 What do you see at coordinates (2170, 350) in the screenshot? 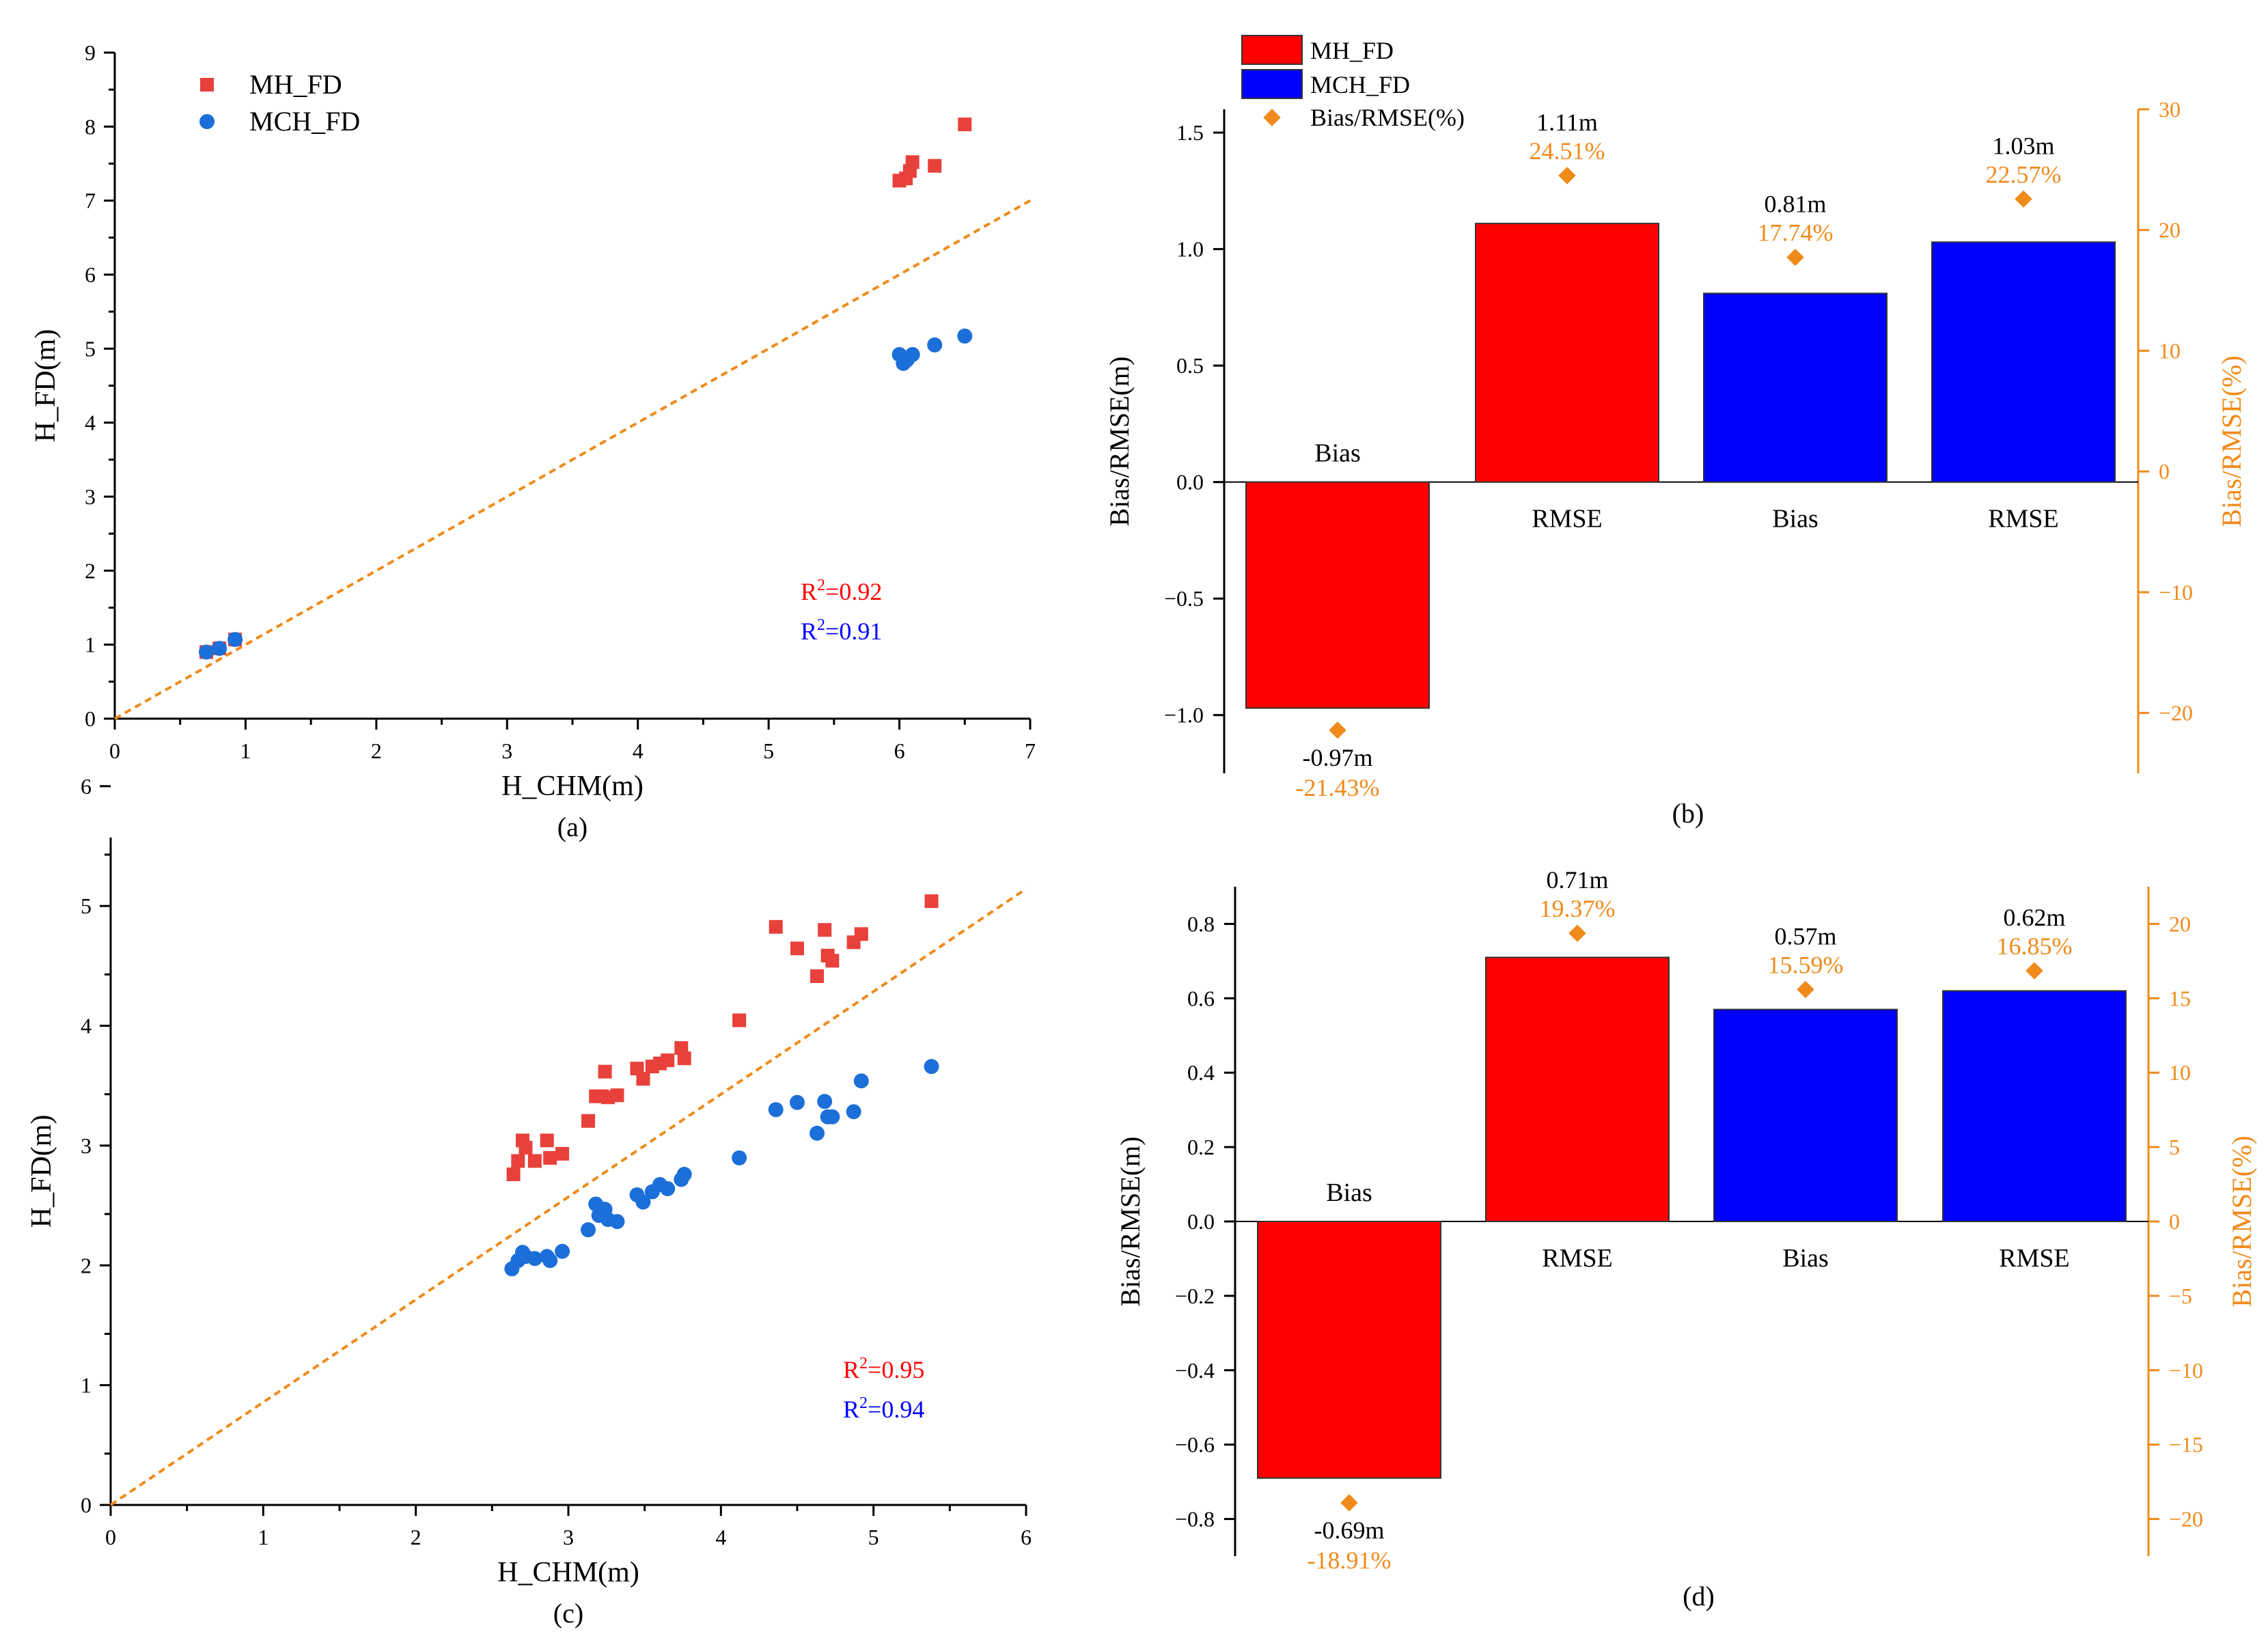
I see `right-tick-label: 10` at bounding box center [2170, 350].